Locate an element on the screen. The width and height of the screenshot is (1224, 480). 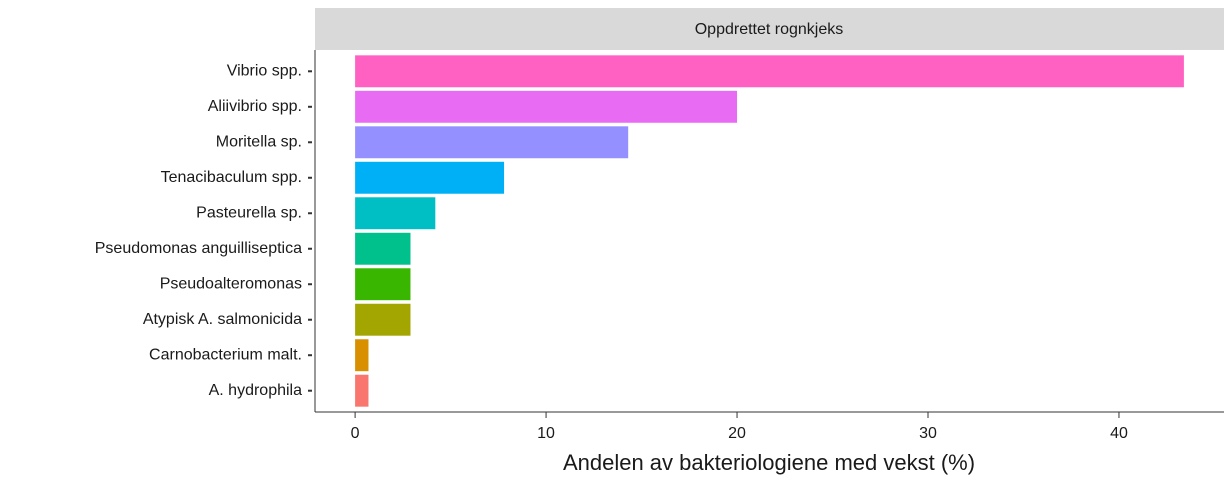
x-tick-label: 0 is located at coordinates (355, 433).